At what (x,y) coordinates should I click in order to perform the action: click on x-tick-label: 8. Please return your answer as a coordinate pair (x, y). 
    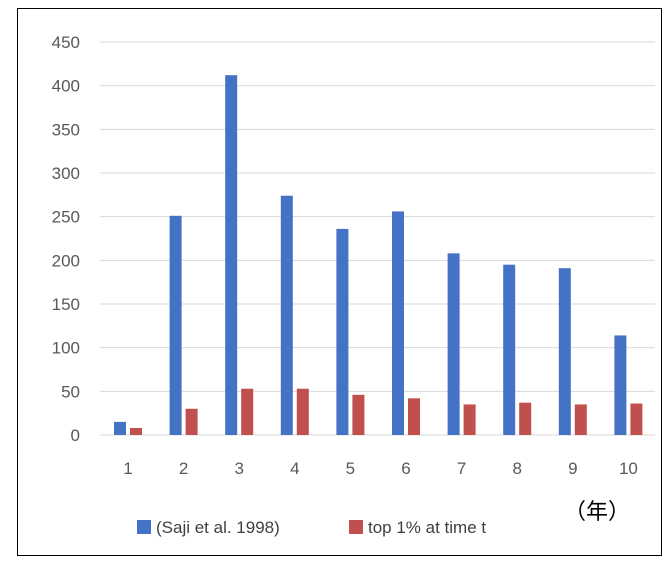
    Looking at the image, I should click on (516, 468).